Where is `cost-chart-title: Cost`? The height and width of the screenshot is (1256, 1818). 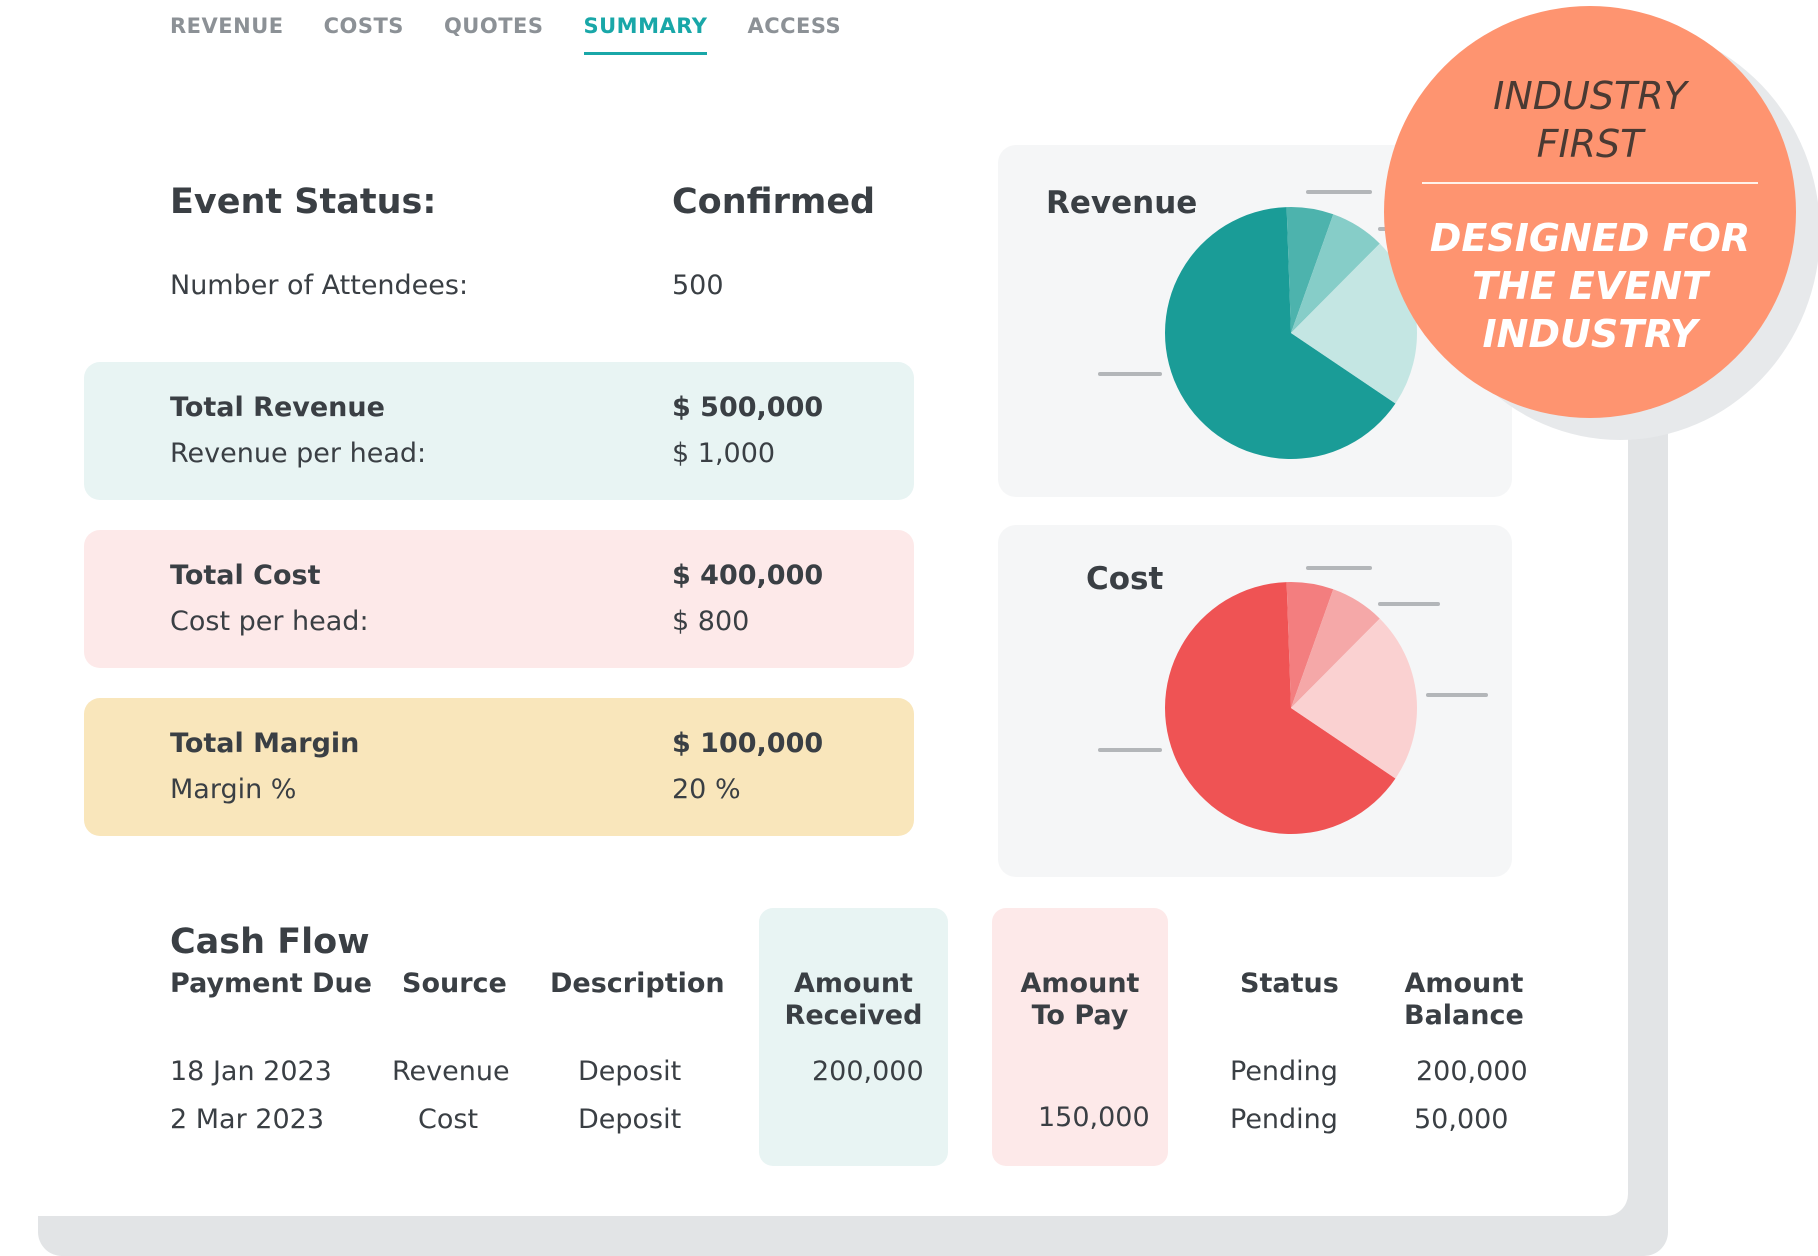
cost-chart-title: Cost is located at coordinates (1125, 579).